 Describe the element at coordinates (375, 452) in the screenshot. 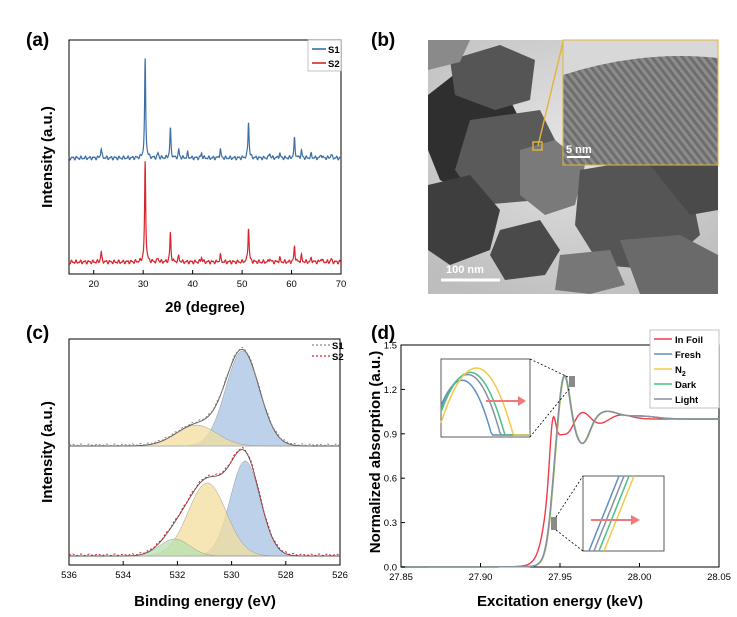

I see `panel-d-ylabel: Normalized absorption (a.u.)` at that location.